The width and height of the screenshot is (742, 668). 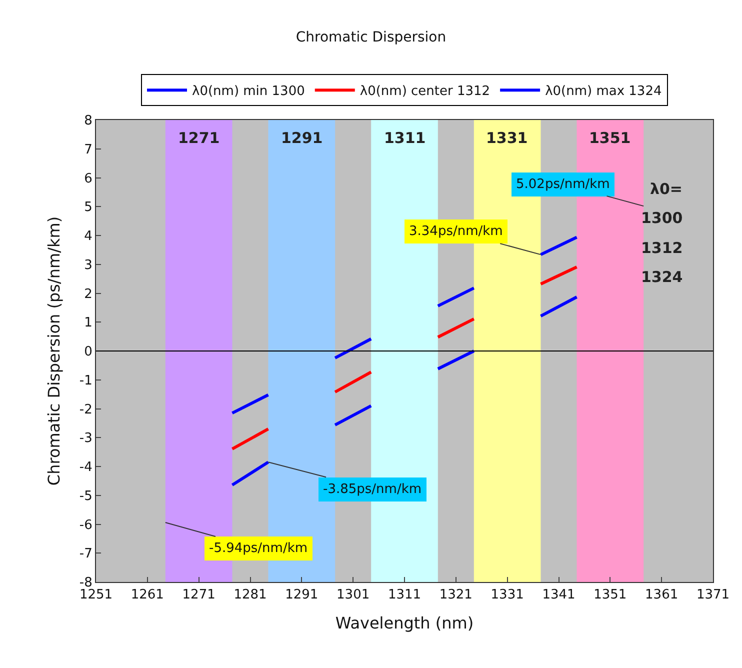 What do you see at coordinates (250, 595) in the screenshot?
I see `x-tick-label: 1281` at bounding box center [250, 595].